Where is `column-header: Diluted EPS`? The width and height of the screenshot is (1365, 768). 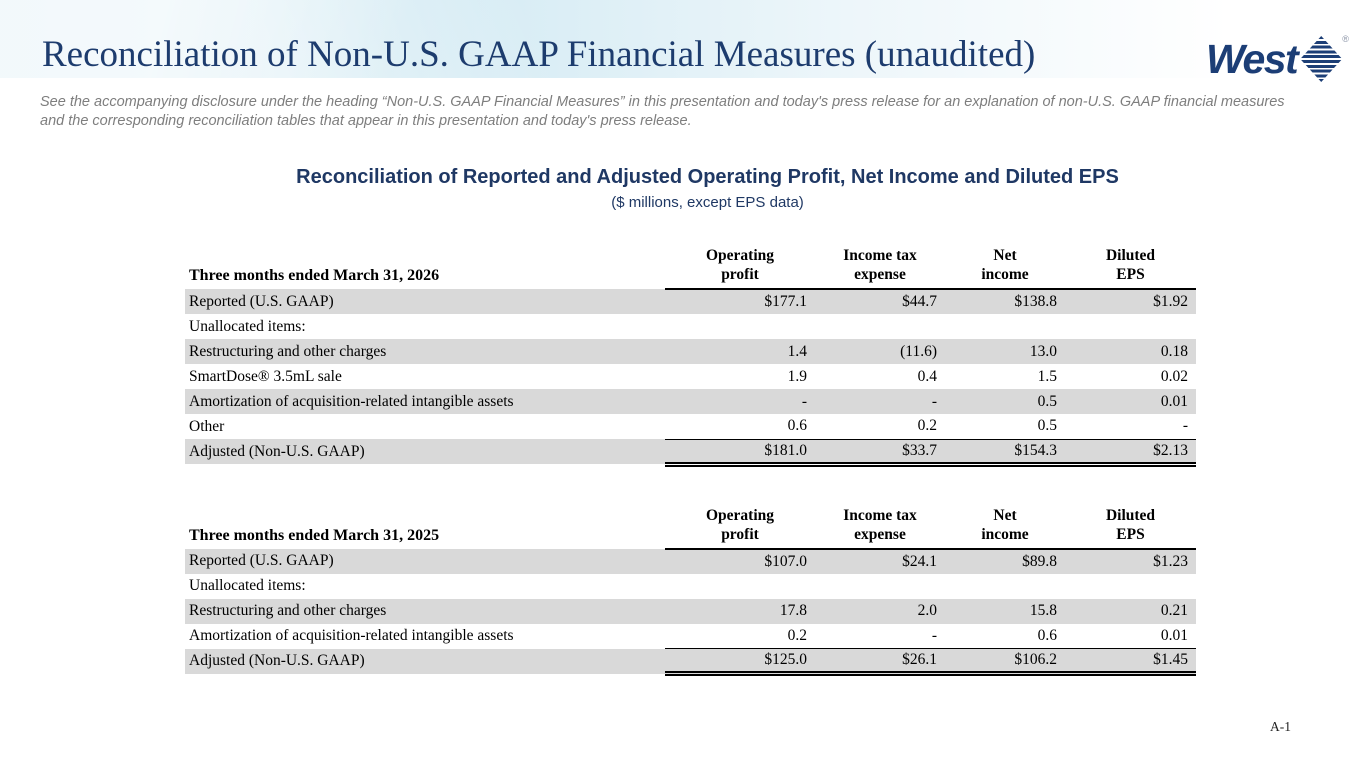
column-header: Diluted EPS is located at coordinates (1130, 523).